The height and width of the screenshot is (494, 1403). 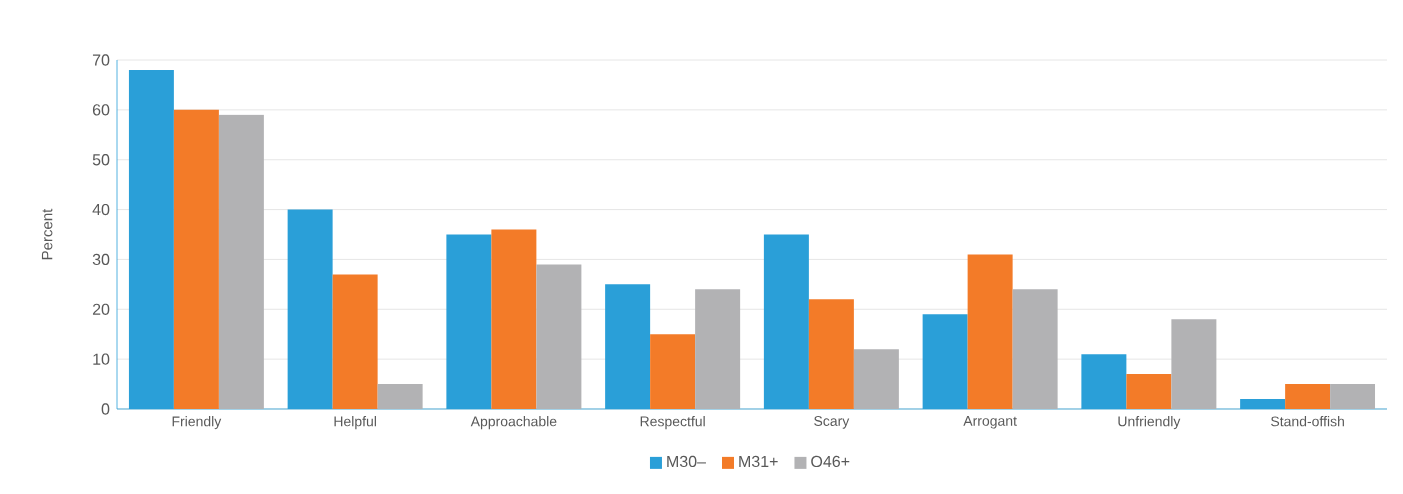 What do you see at coordinates (830, 461) in the screenshot?
I see `legend-label: O46+` at bounding box center [830, 461].